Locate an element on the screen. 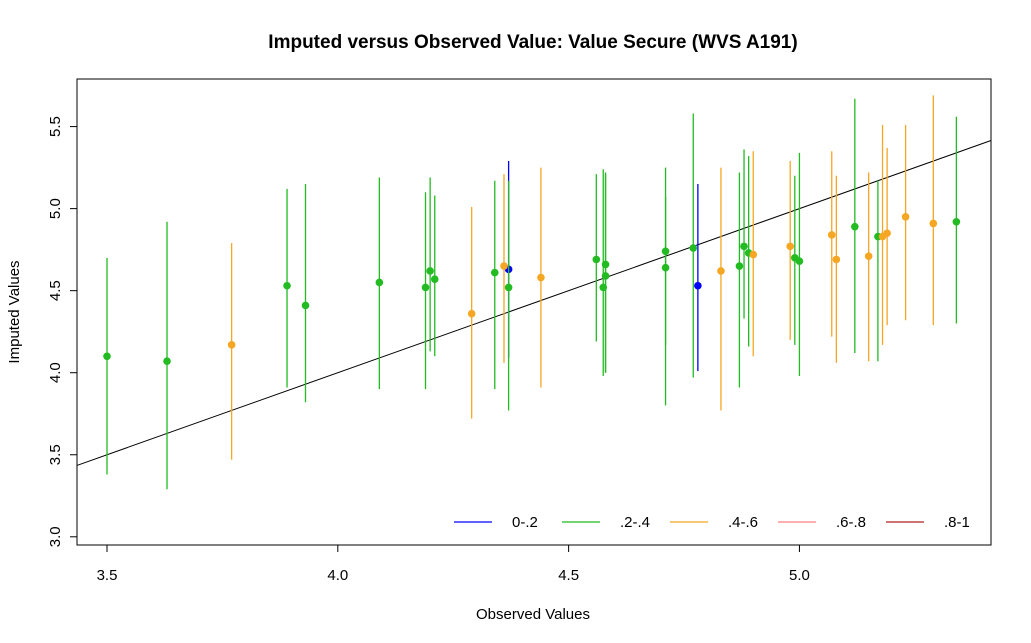  legend-item: .4-.6 is located at coordinates (714, 522).